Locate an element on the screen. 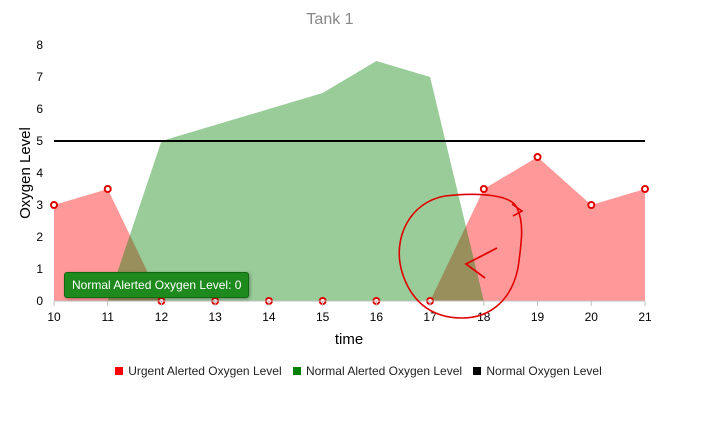 The image size is (717, 432). x-tick-label: 16 is located at coordinates (377, 317).